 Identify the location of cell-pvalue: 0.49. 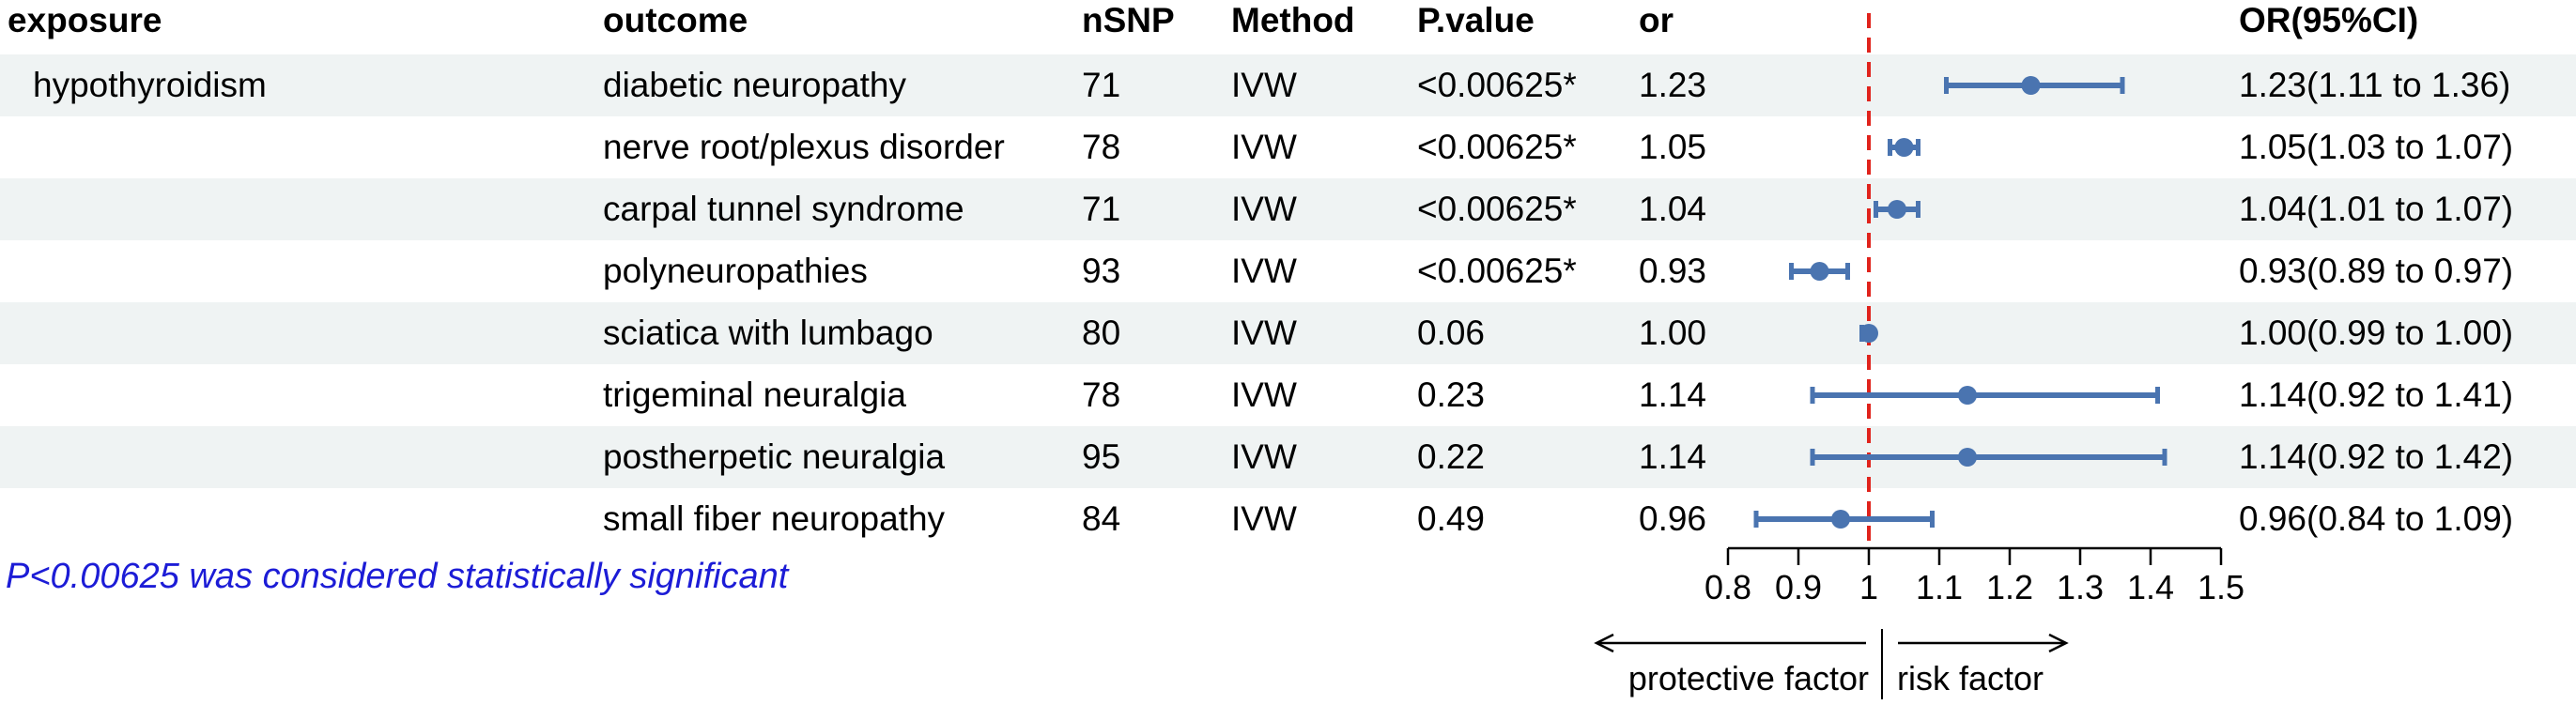
(1451, 518).